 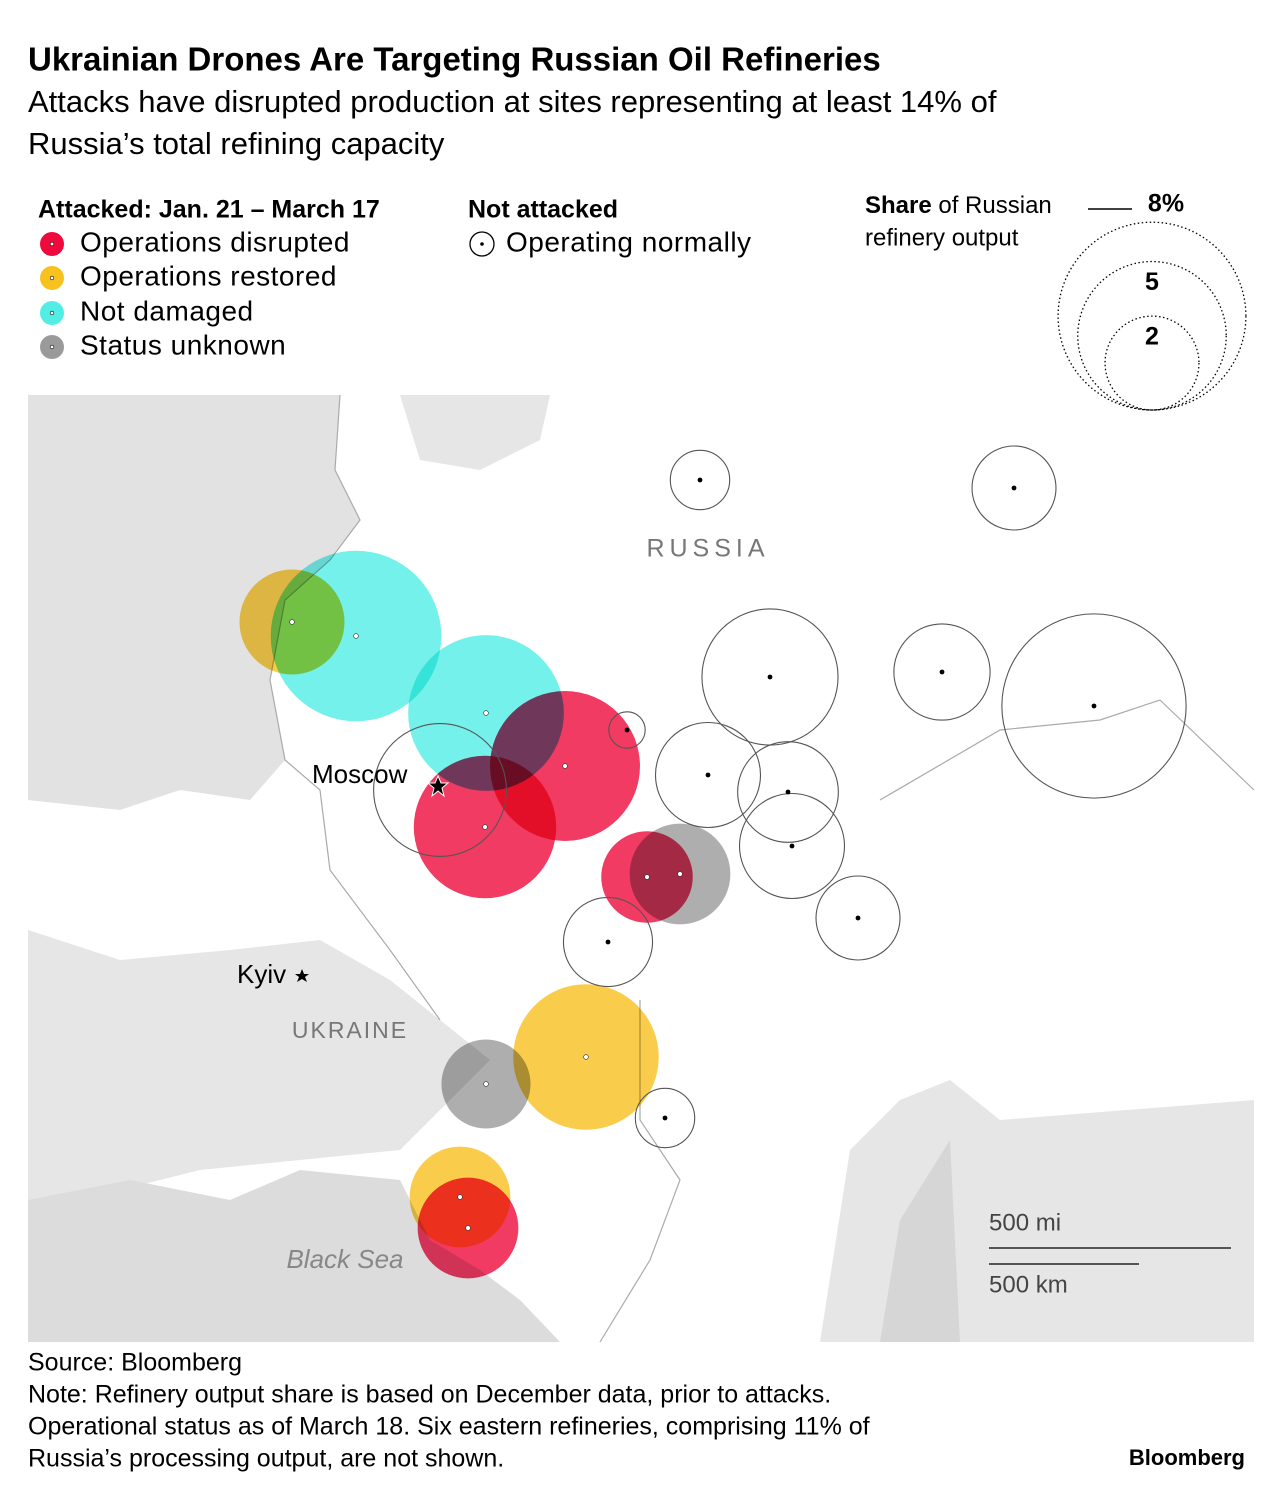 What do you see at coordinates (543, 210) in the screenshot?
I see `legend-heading: Not attacked` at bounding box center [543, 210].